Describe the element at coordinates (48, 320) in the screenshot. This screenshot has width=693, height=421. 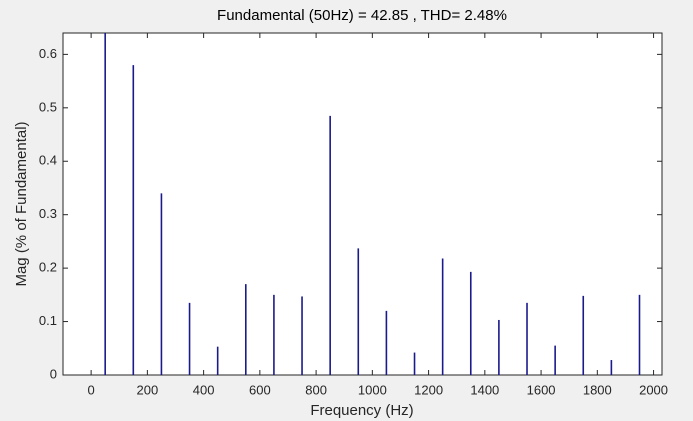
I see `y-tick-label: 0.1` at that location.